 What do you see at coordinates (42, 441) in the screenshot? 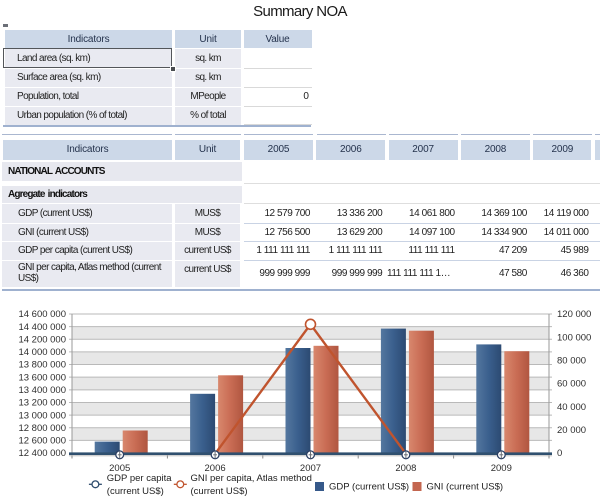
I see `svg-text: 12 600 000` at bounding box center [42, 441].